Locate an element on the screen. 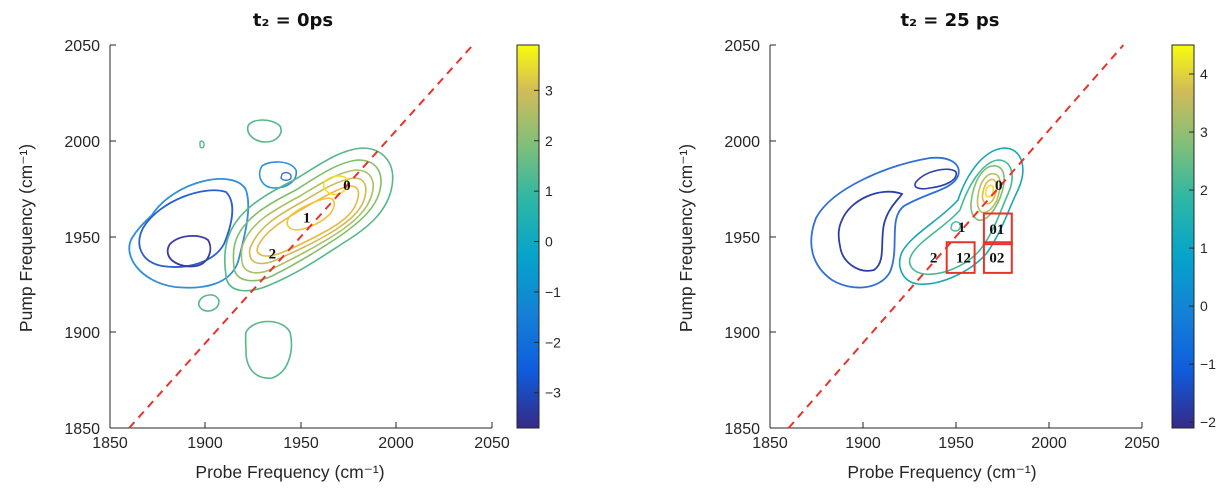 The width and height of the screenshot is (1222, 492). contour-negative-mid is located at coordinates (186, 228).